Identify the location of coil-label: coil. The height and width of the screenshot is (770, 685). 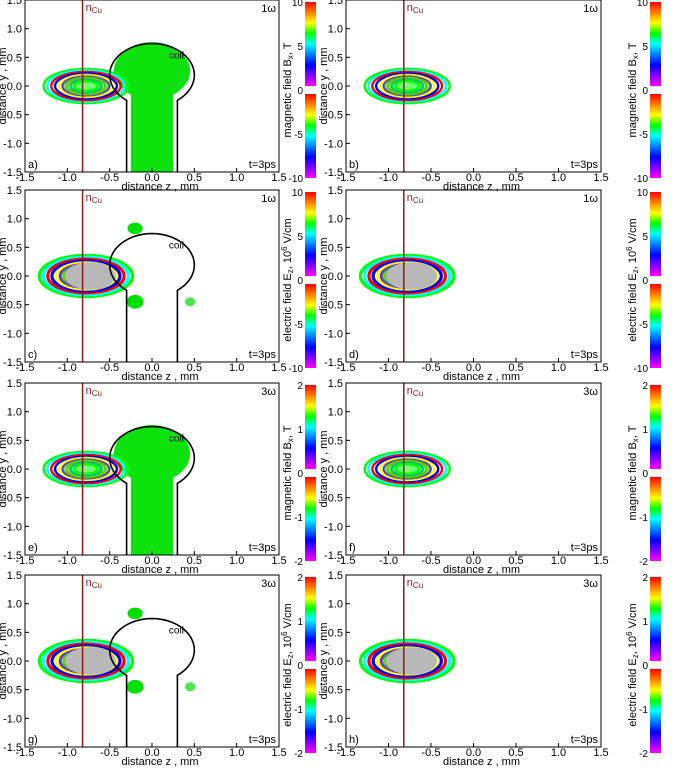
(176, 245).